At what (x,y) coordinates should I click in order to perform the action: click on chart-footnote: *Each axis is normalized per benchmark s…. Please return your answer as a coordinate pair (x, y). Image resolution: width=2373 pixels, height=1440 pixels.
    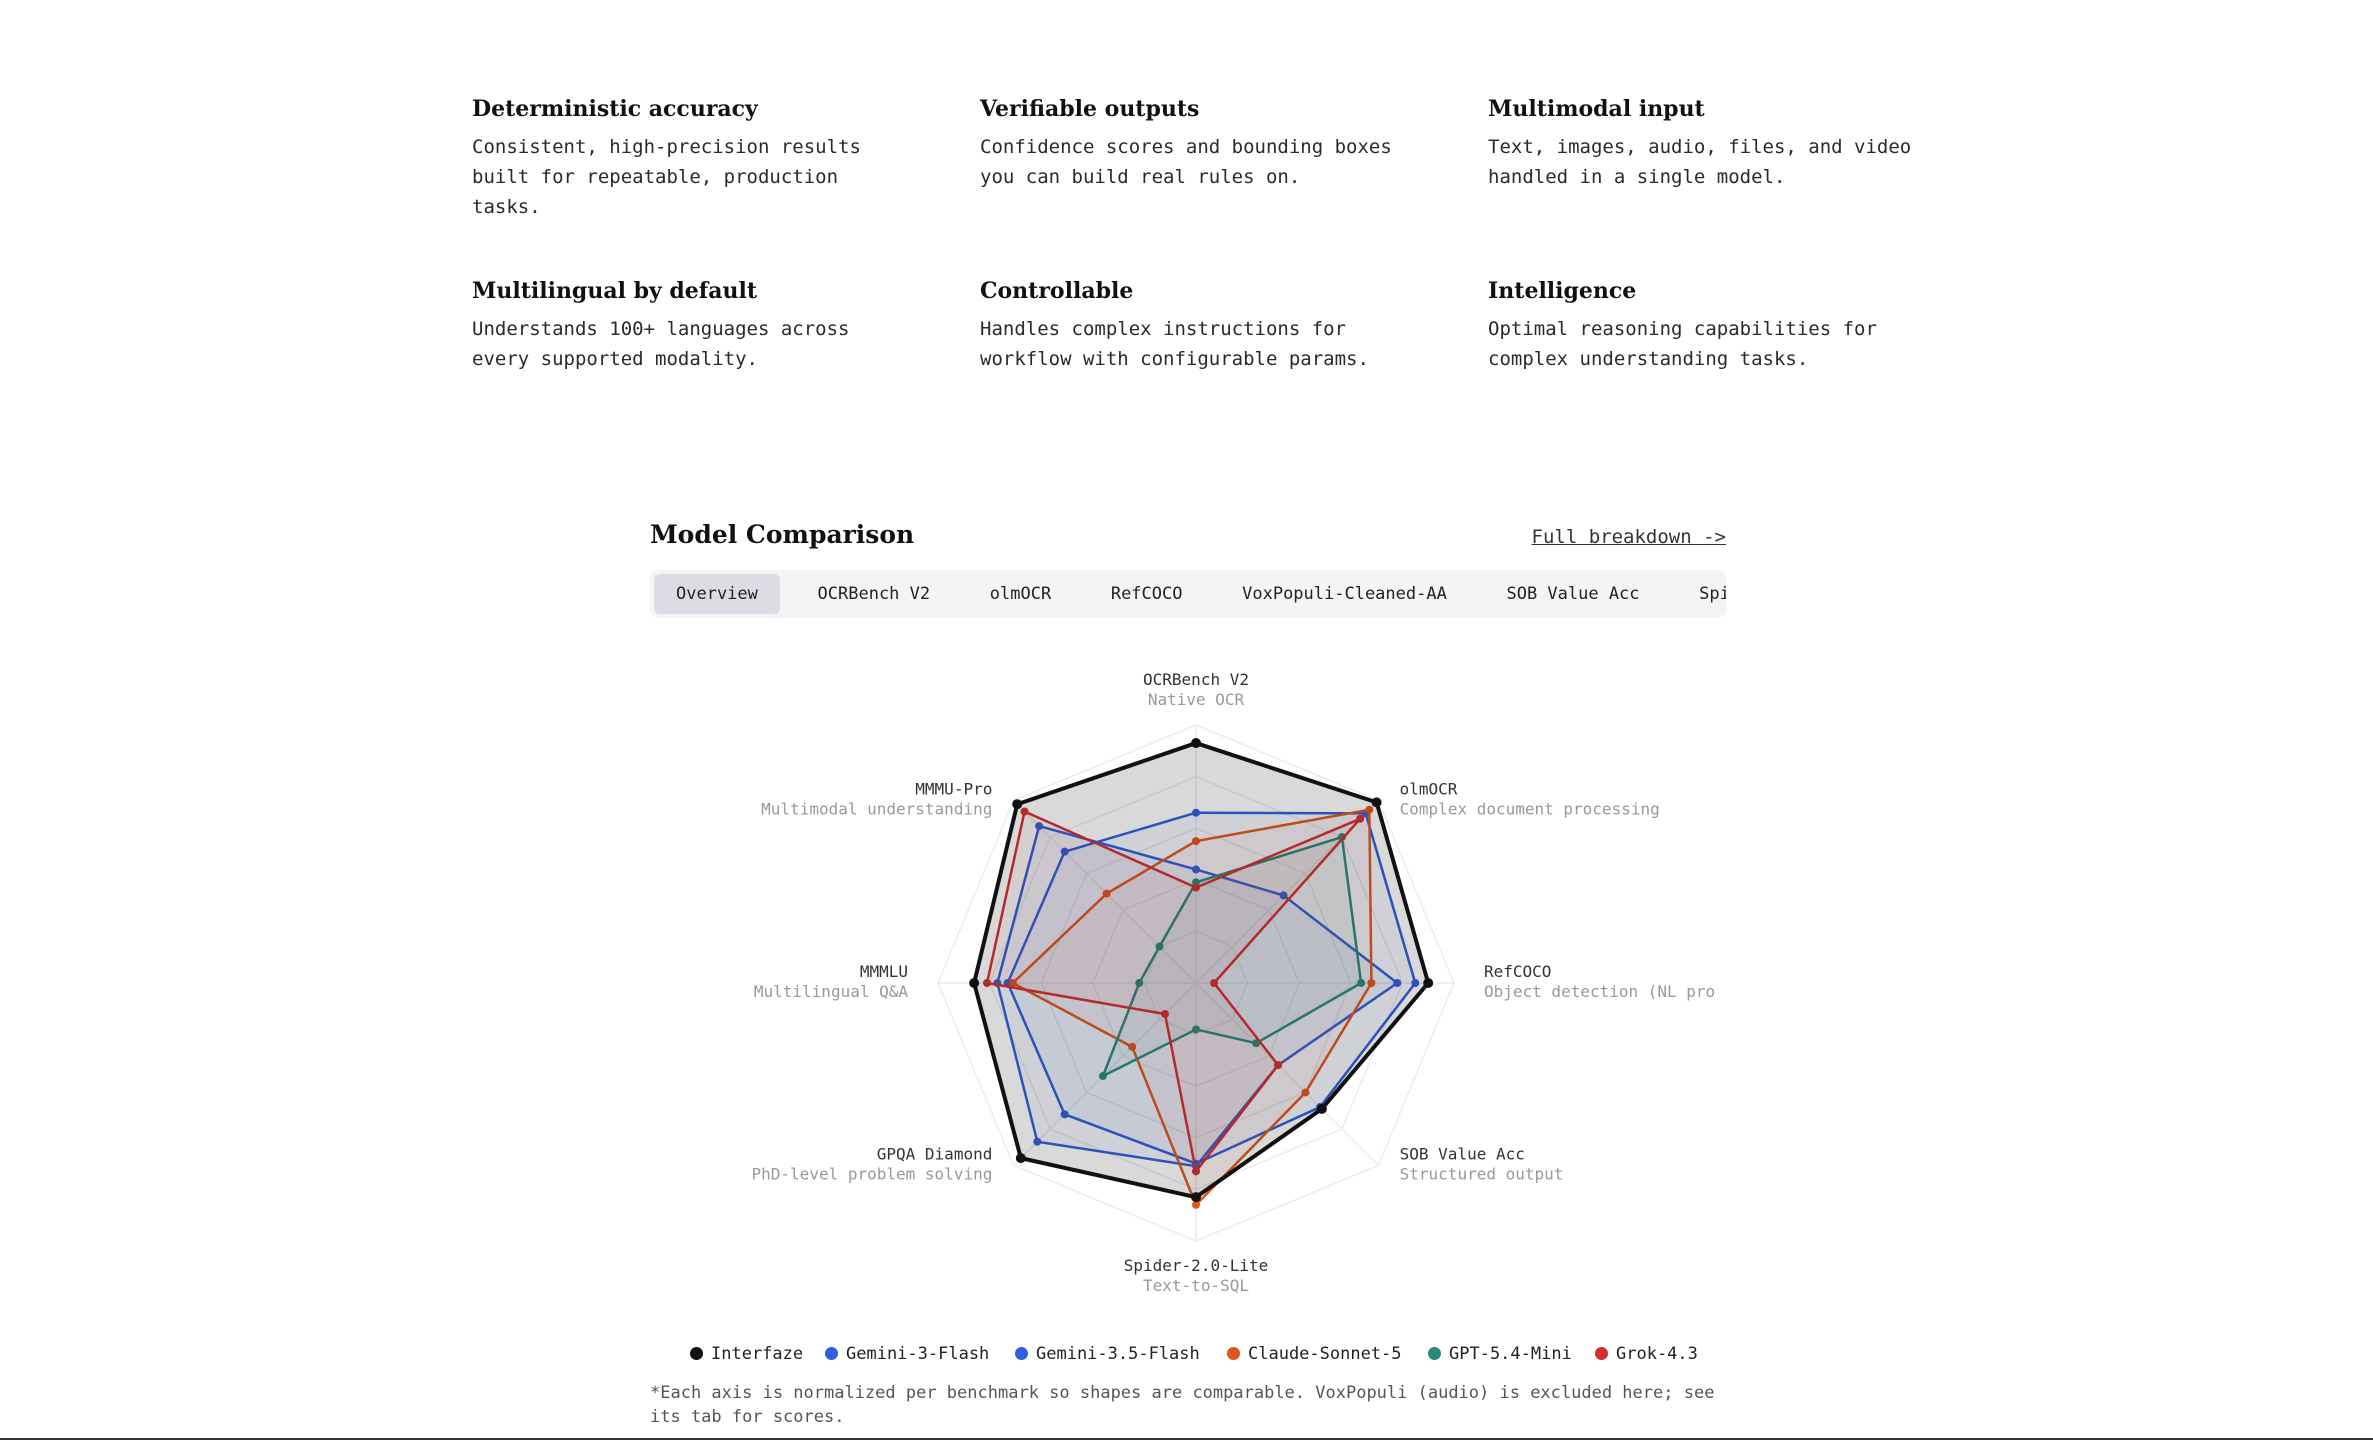
    Looking at the image, I should click on (1182, 1405).